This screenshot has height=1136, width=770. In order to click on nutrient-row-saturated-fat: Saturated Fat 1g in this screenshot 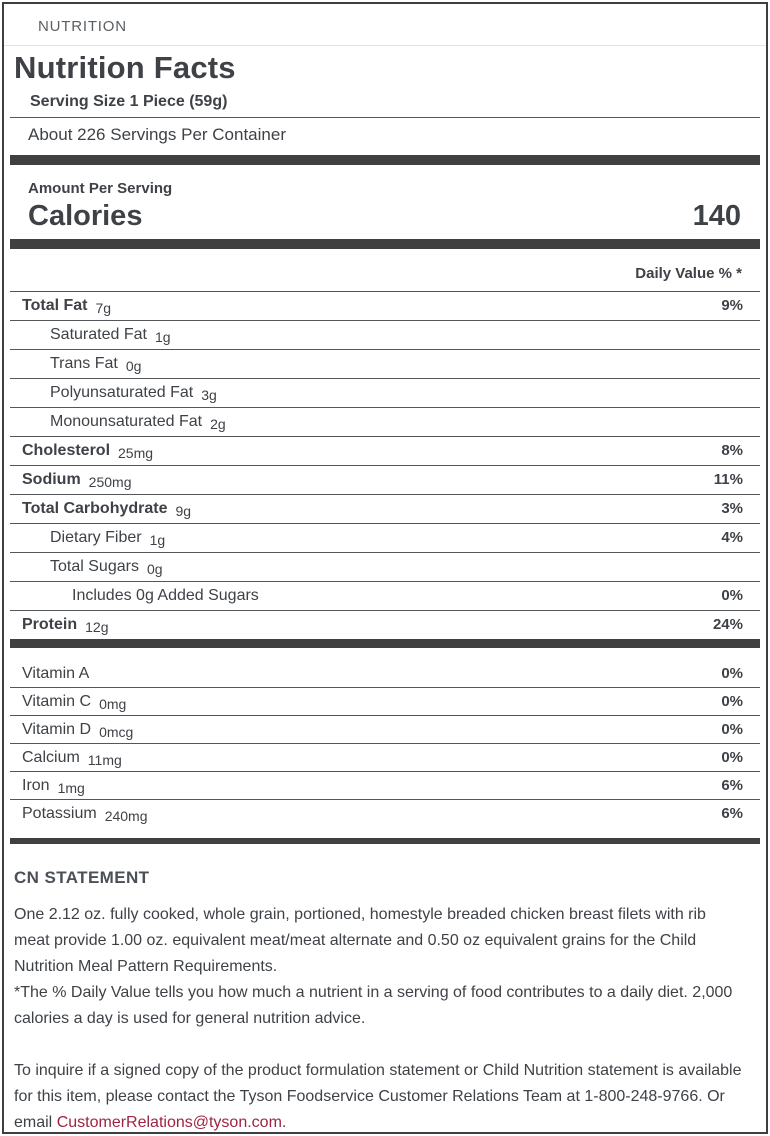, I will do `click(385, 334)`.